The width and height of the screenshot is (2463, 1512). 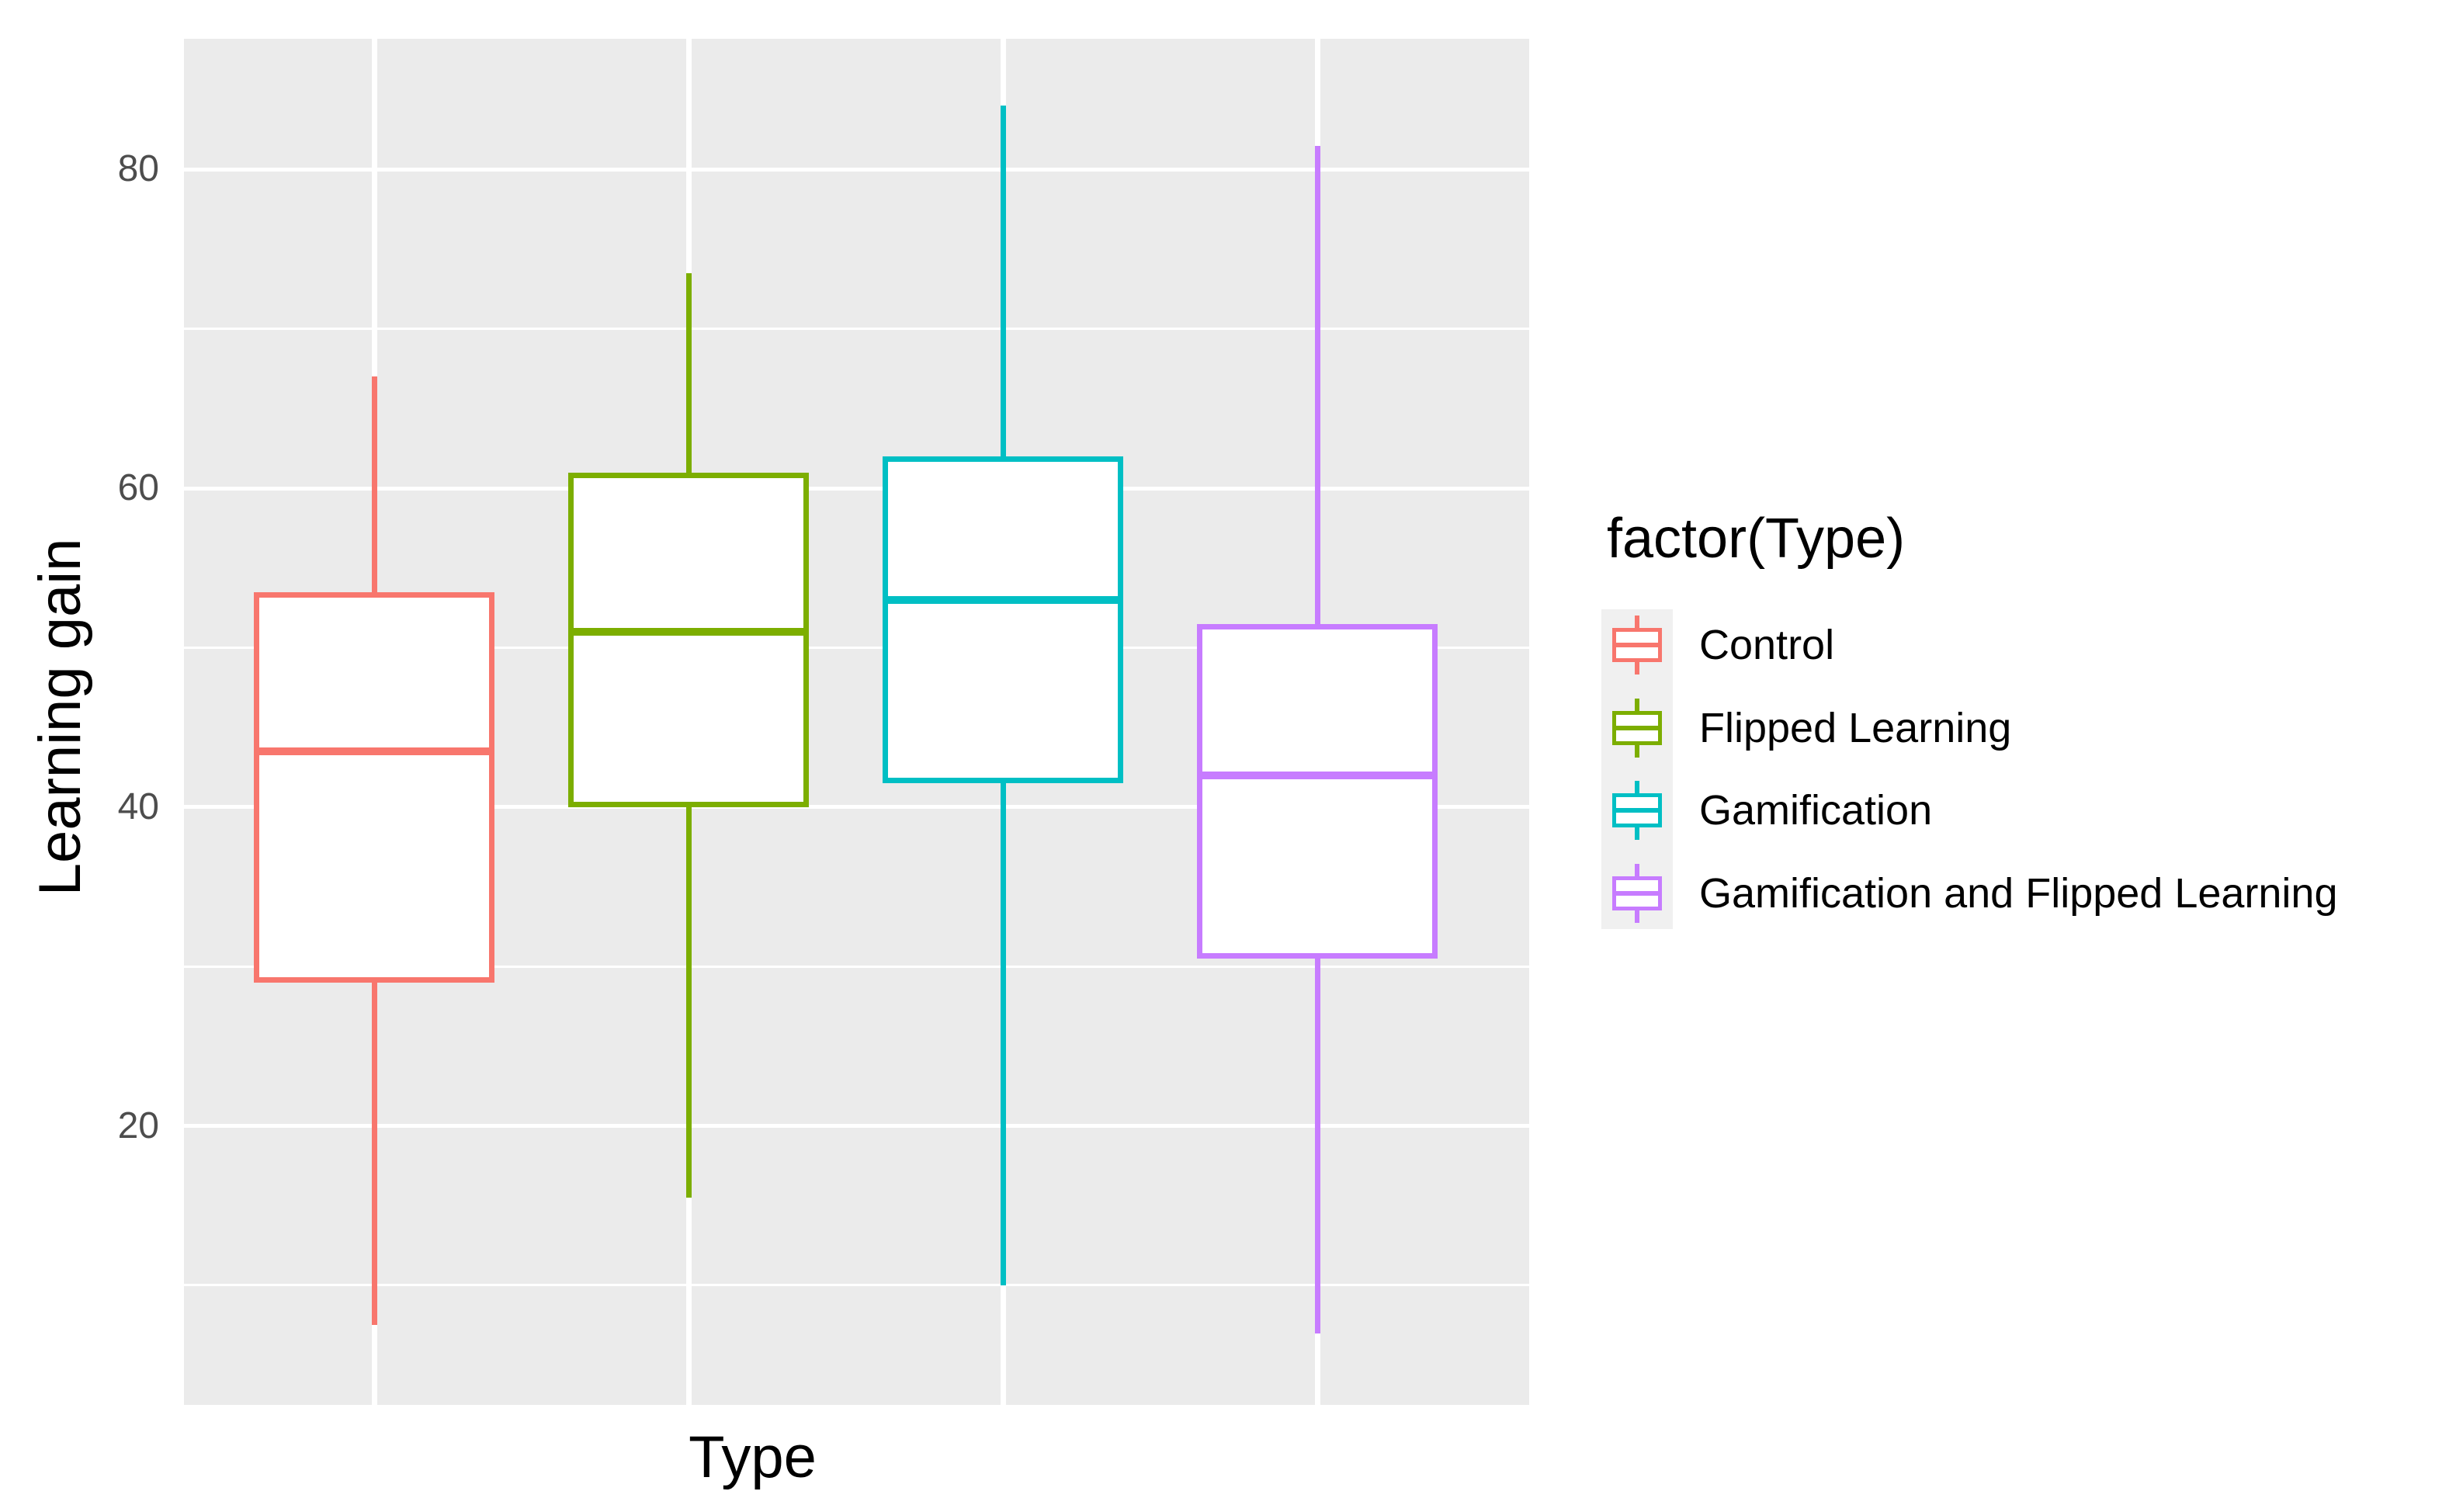 What do you see at coordinates (1003, 599) in the screenshot?
I see `median-gamification` at bounding box center [1003, 599].